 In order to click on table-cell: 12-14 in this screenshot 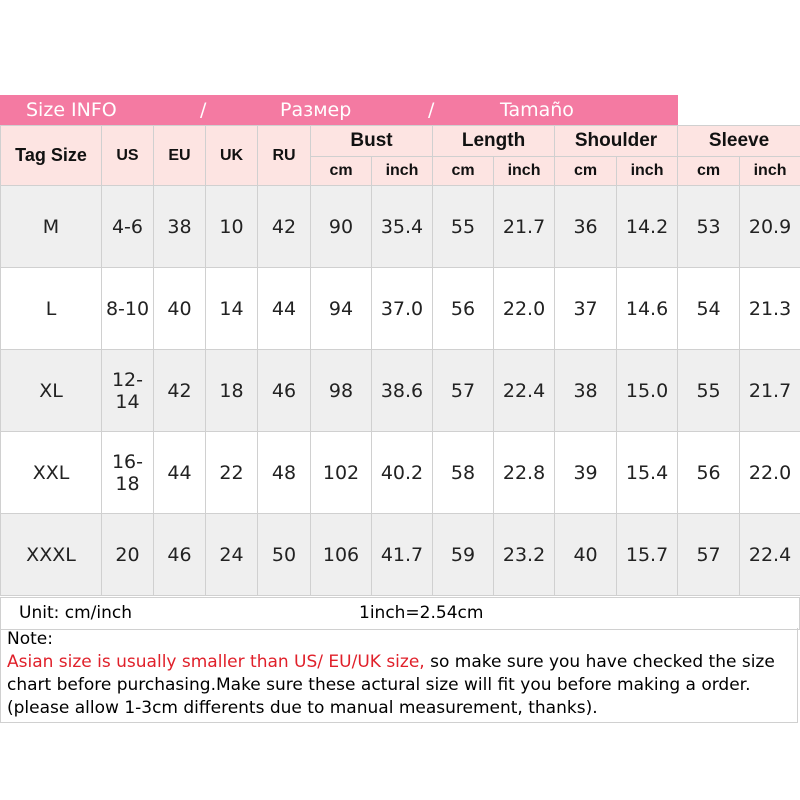, I will do `click(127, 390)`.